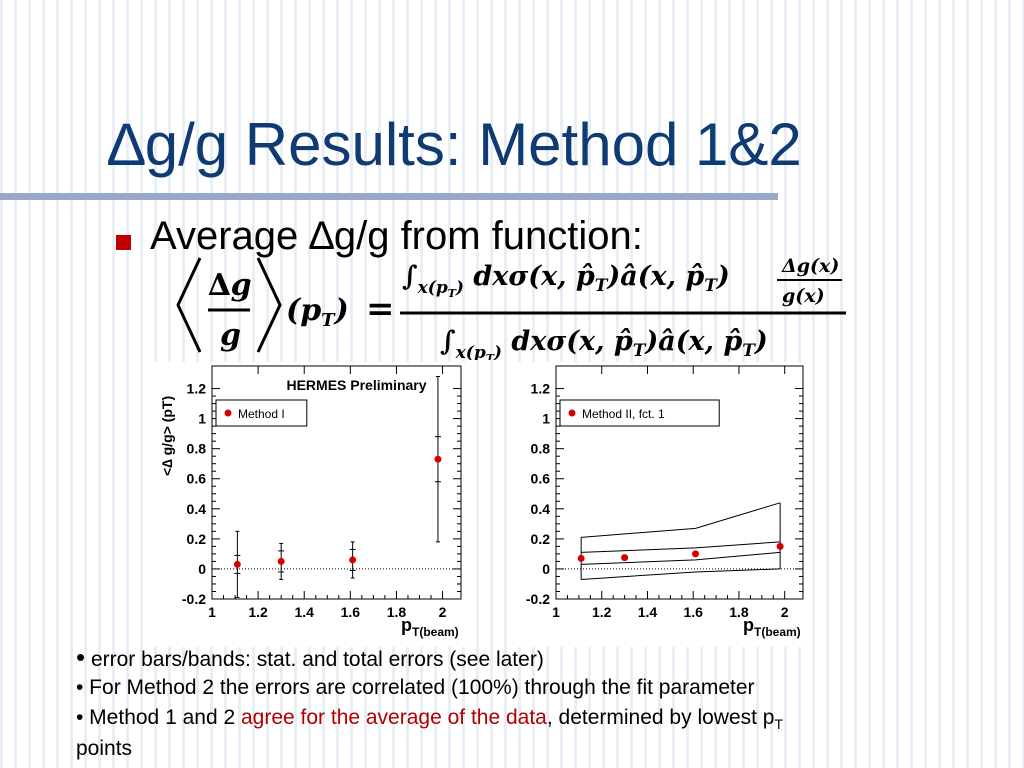 The height and width of the screenshot is (768, 1024). I want to click on slide-title: ∆g/g Results: Method 1&2, so click(455, 144).